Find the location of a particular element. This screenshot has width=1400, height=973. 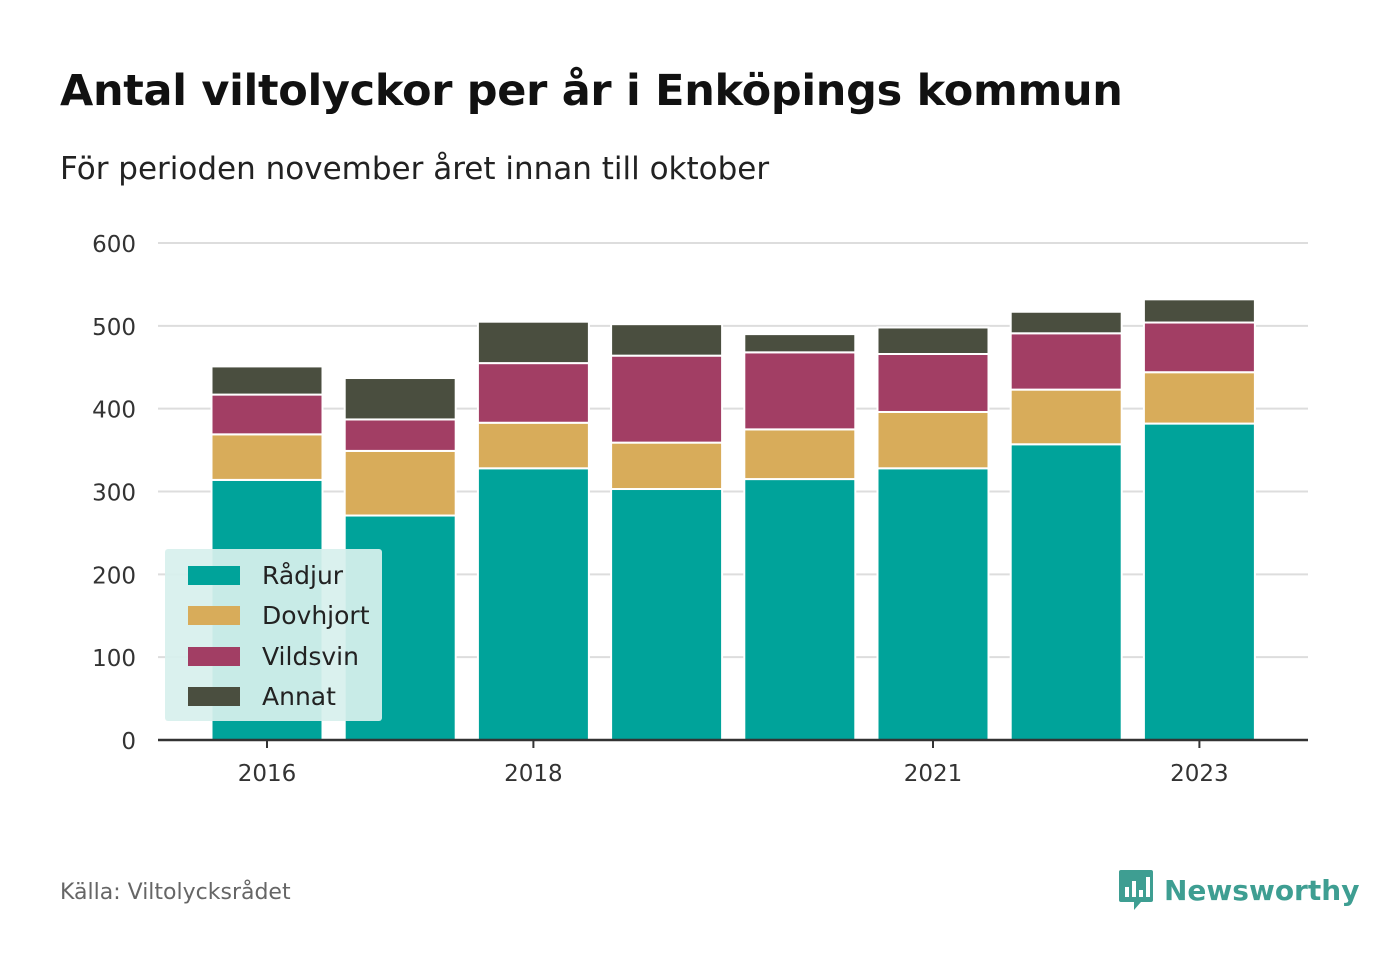

bar-segment-annat-2022 is located at coordinates (1066, 322).